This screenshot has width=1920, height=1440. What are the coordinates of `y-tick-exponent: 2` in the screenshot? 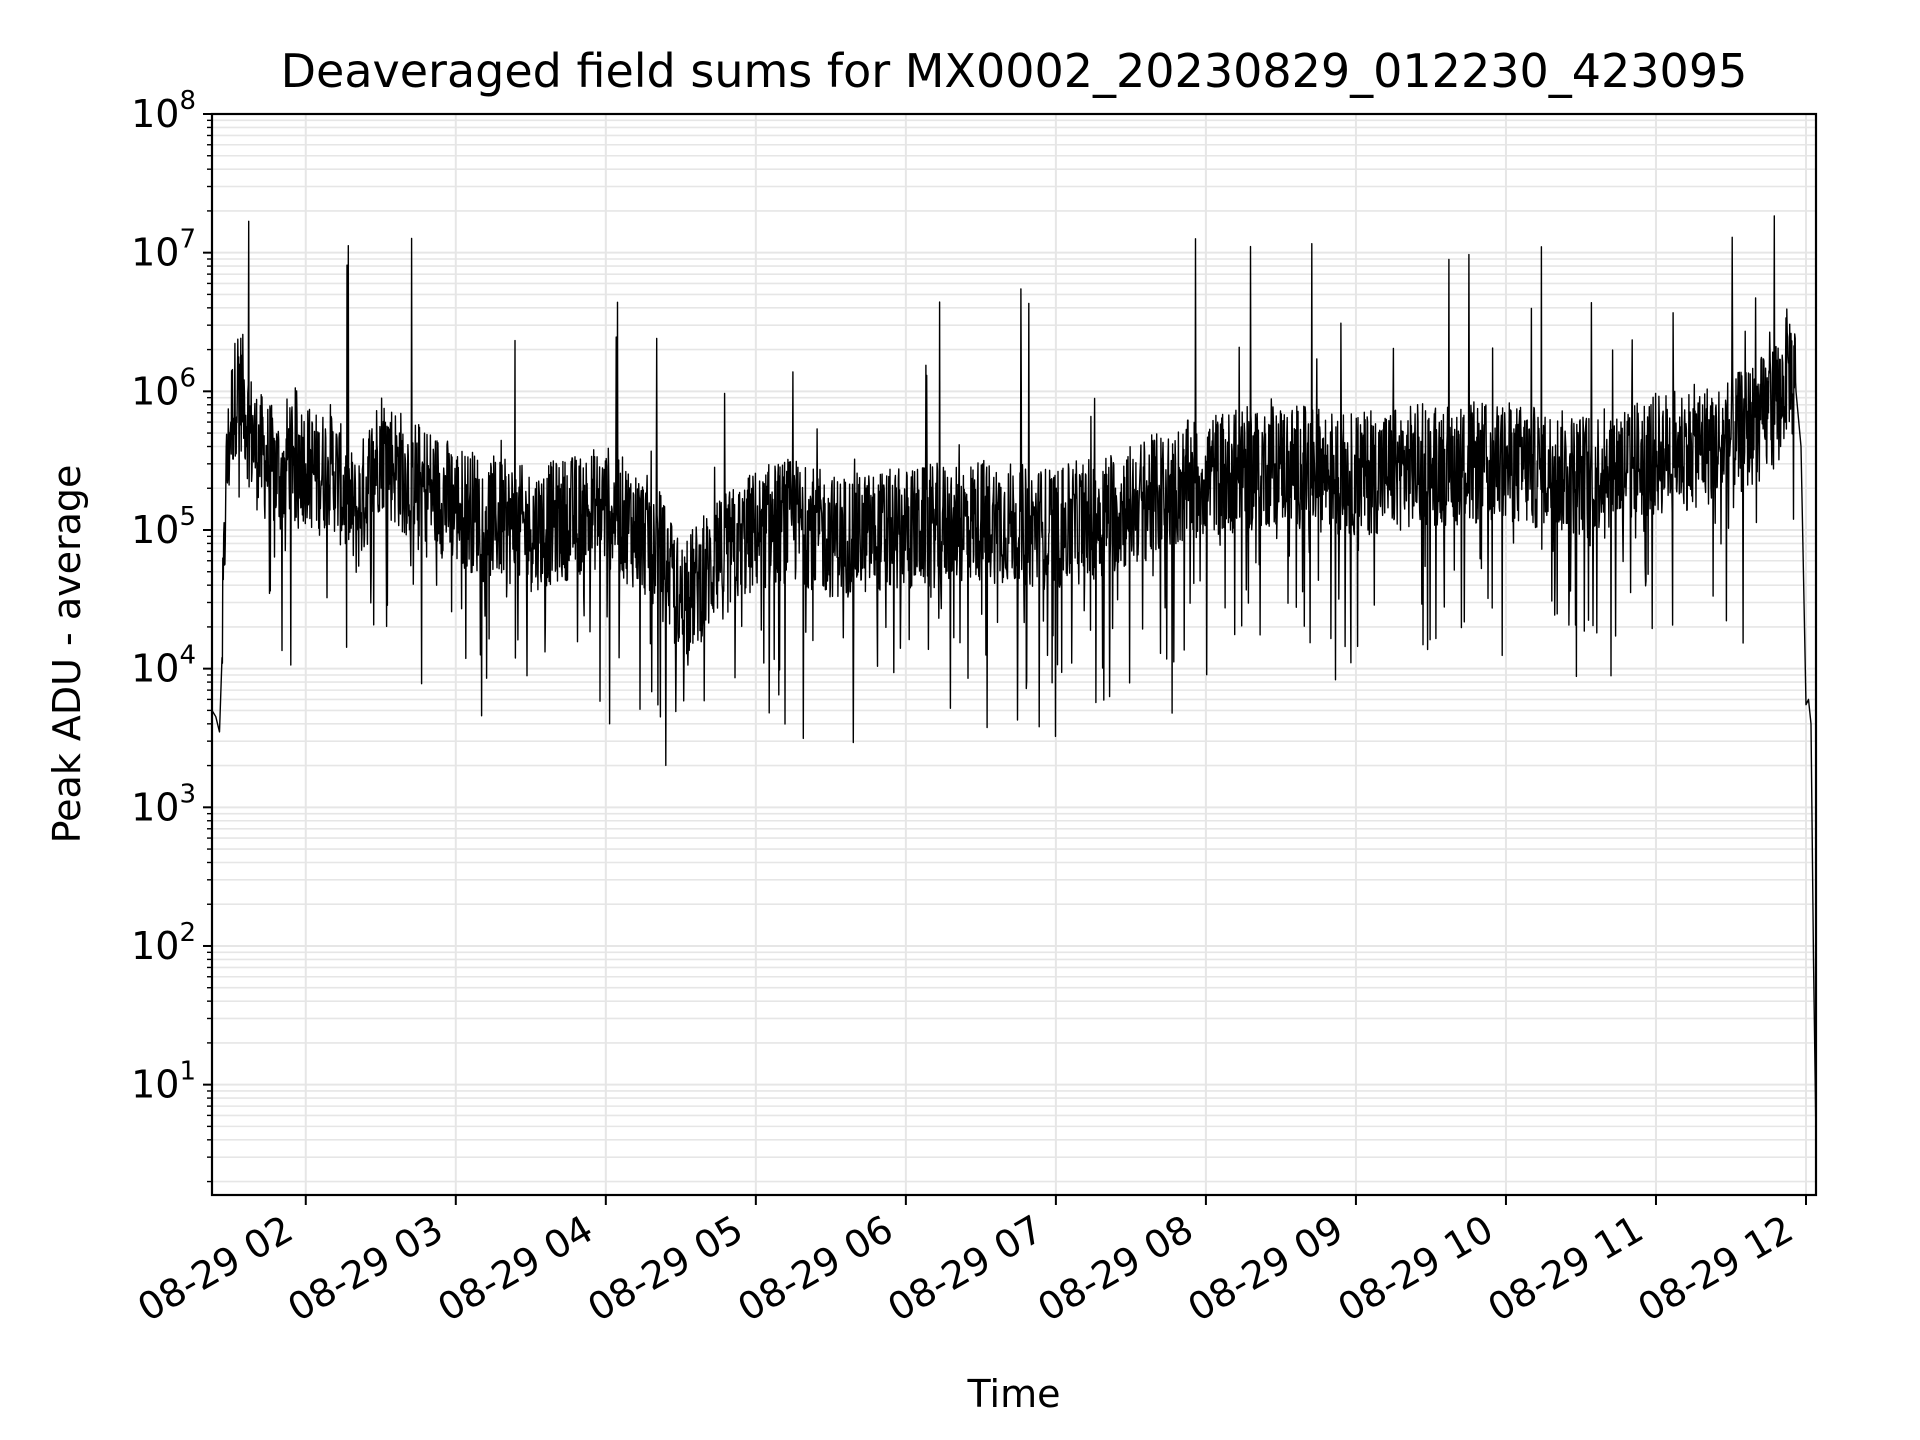 It's located at (187, 933).